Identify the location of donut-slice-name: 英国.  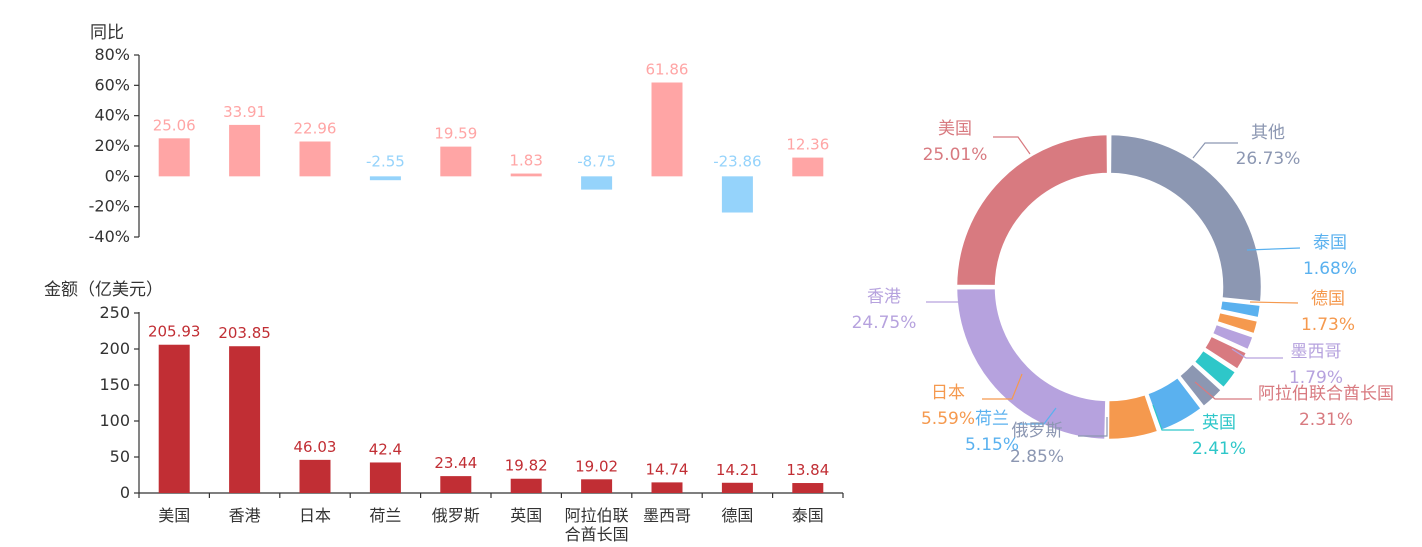
(1219, 423).